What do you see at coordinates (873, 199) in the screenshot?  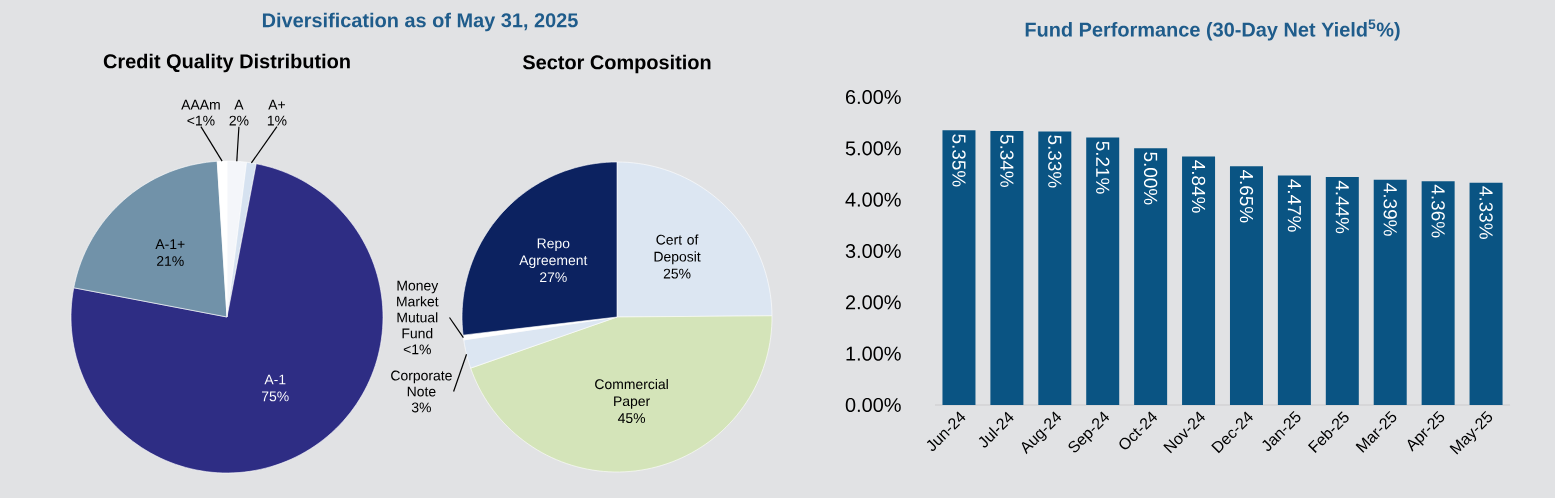 I see `y-tick-label: 4.00%` at bounding box center [873, 199].